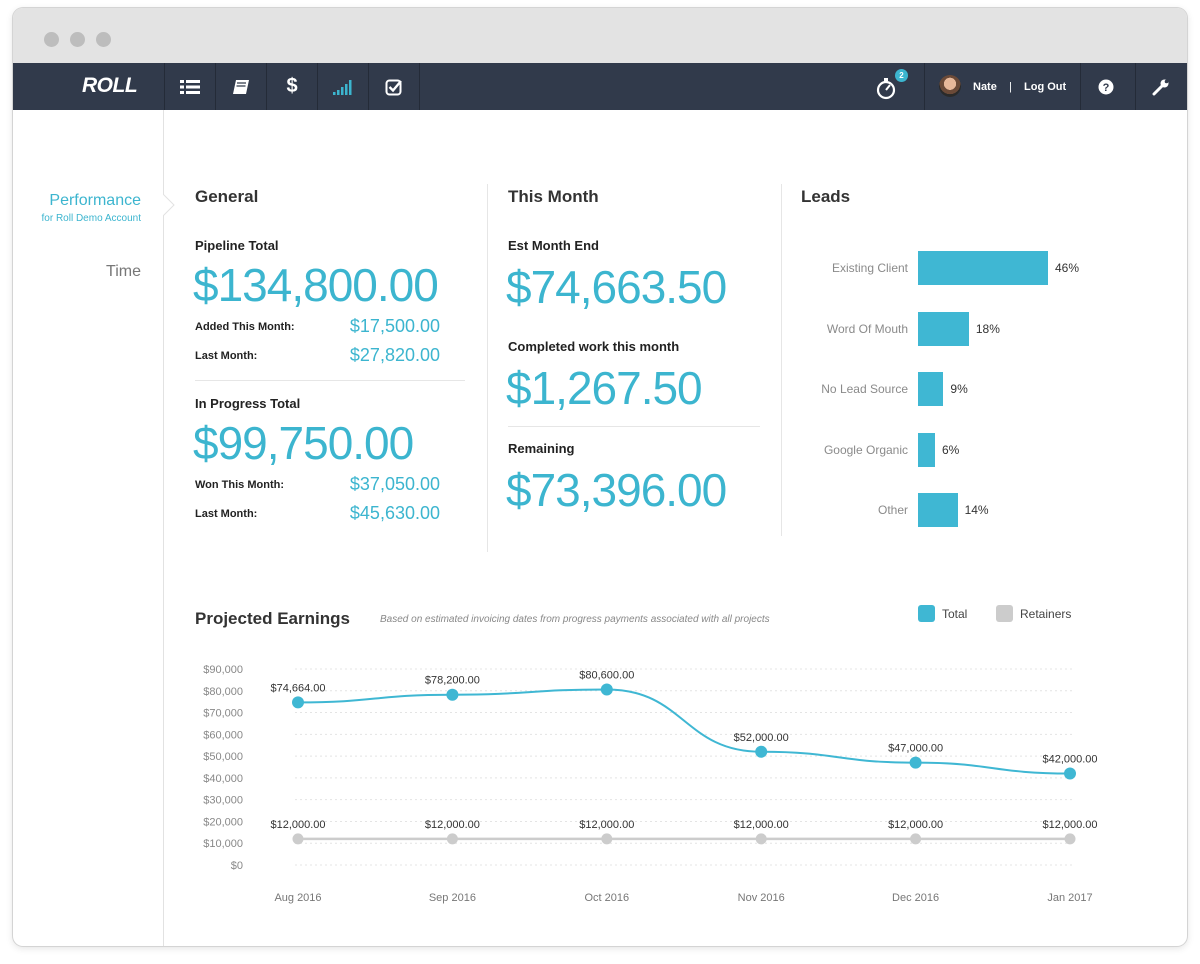 The image size is (1200, 964). I want to click on remaining-label: Remaining, so click(541, 448).